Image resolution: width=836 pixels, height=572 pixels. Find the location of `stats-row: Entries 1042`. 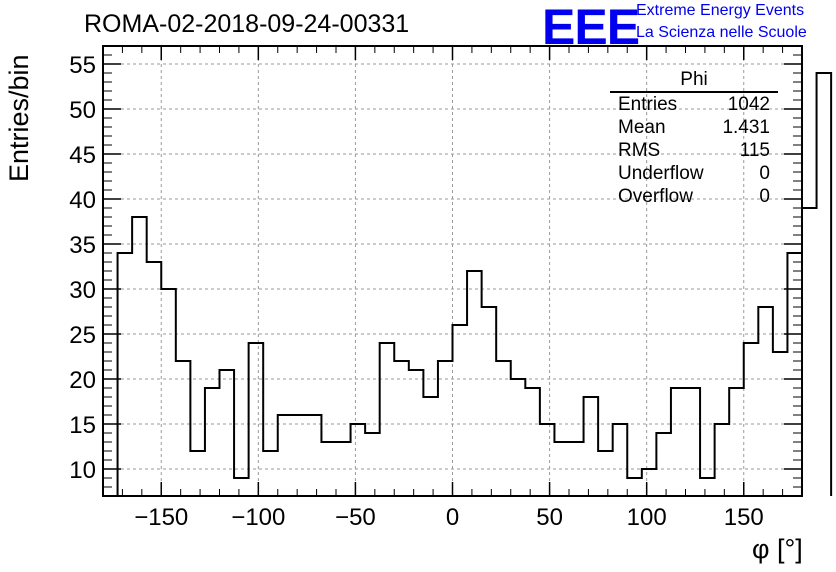

stats-row: Entries 1042 is located at coordinates (694, 104).